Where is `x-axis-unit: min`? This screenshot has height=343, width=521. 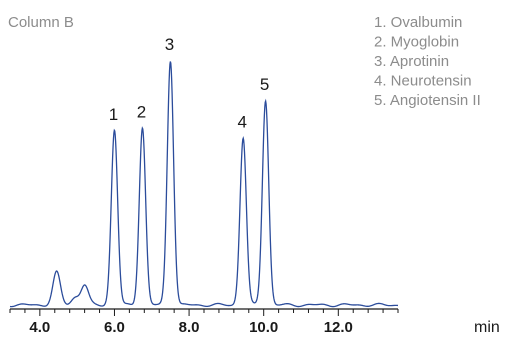
x-axis-unit: min is located at coordinates (487, 327).